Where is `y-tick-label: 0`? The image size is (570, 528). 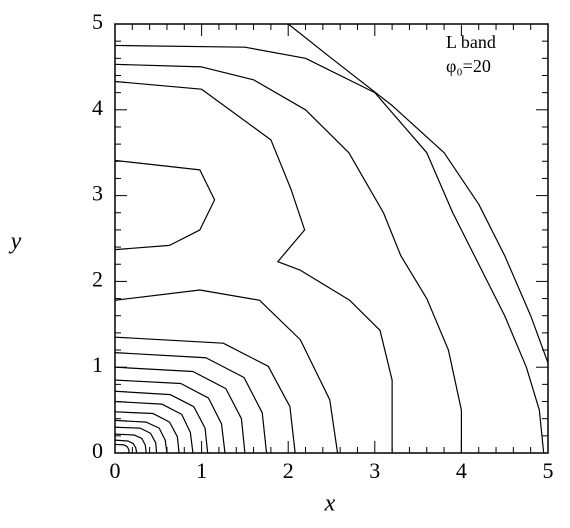
y-tick-label: 0 is located at coordinates (97, 450).